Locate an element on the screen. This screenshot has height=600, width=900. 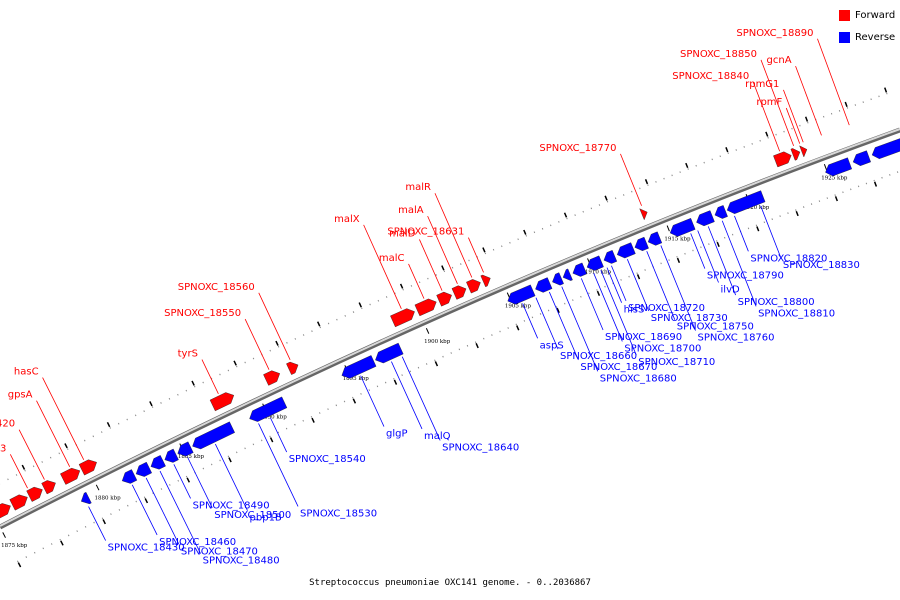
scale-tick-label: 1875 kbp is located at coordinates (14, 546).